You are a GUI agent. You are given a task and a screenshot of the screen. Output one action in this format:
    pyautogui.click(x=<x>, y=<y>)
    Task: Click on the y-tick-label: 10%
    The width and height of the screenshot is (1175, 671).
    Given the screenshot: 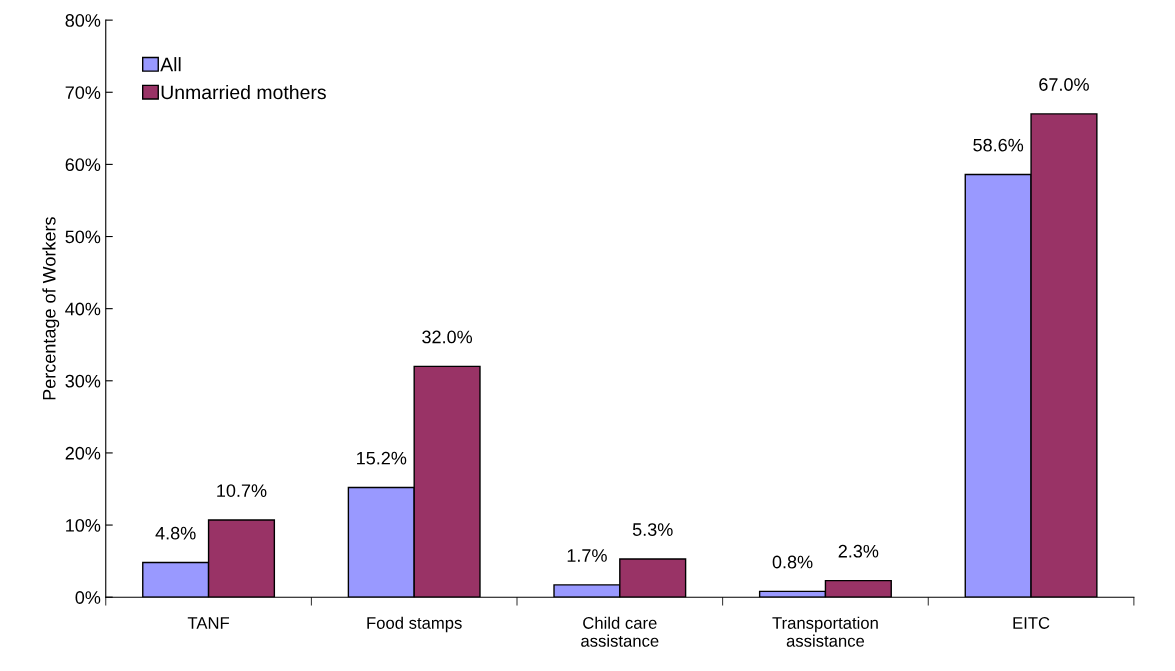 What is the action you would take?
    pyautogui.click(x=83, y=525)
    